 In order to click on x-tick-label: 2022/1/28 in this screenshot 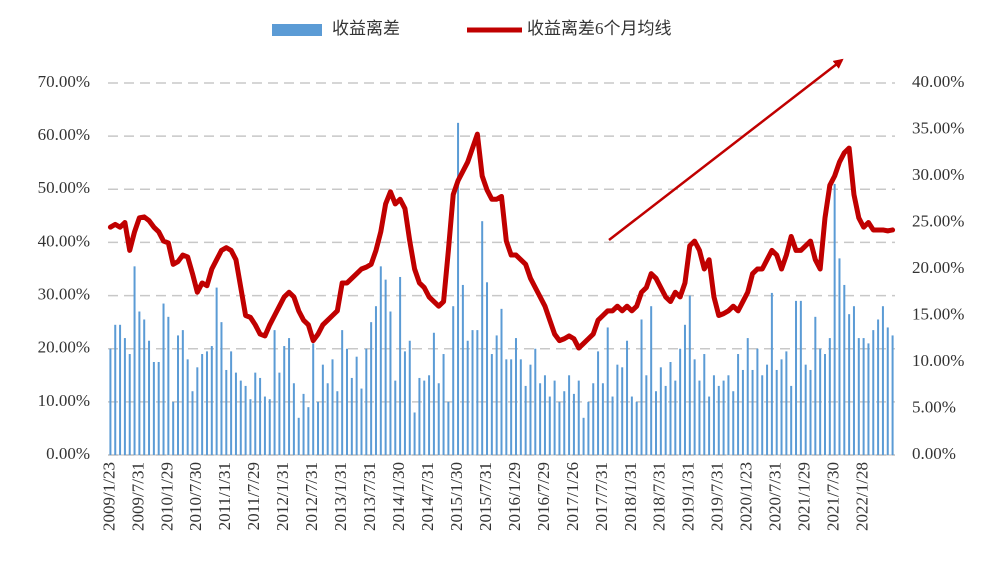, I will do `click(862, 496)`.